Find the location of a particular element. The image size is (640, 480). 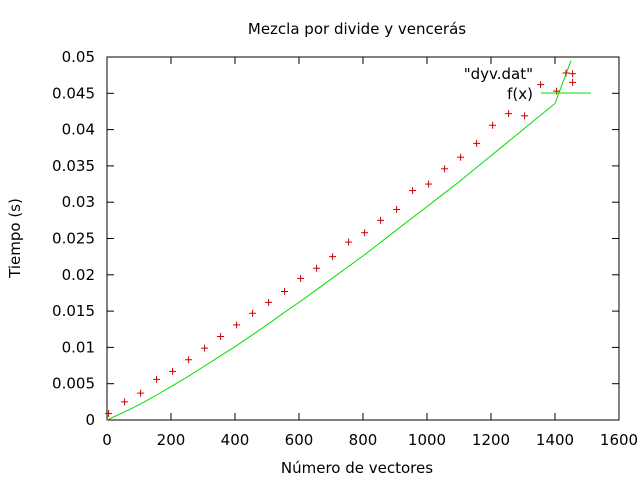

x-tick-label: 800 is located at coordinates (363, 440).